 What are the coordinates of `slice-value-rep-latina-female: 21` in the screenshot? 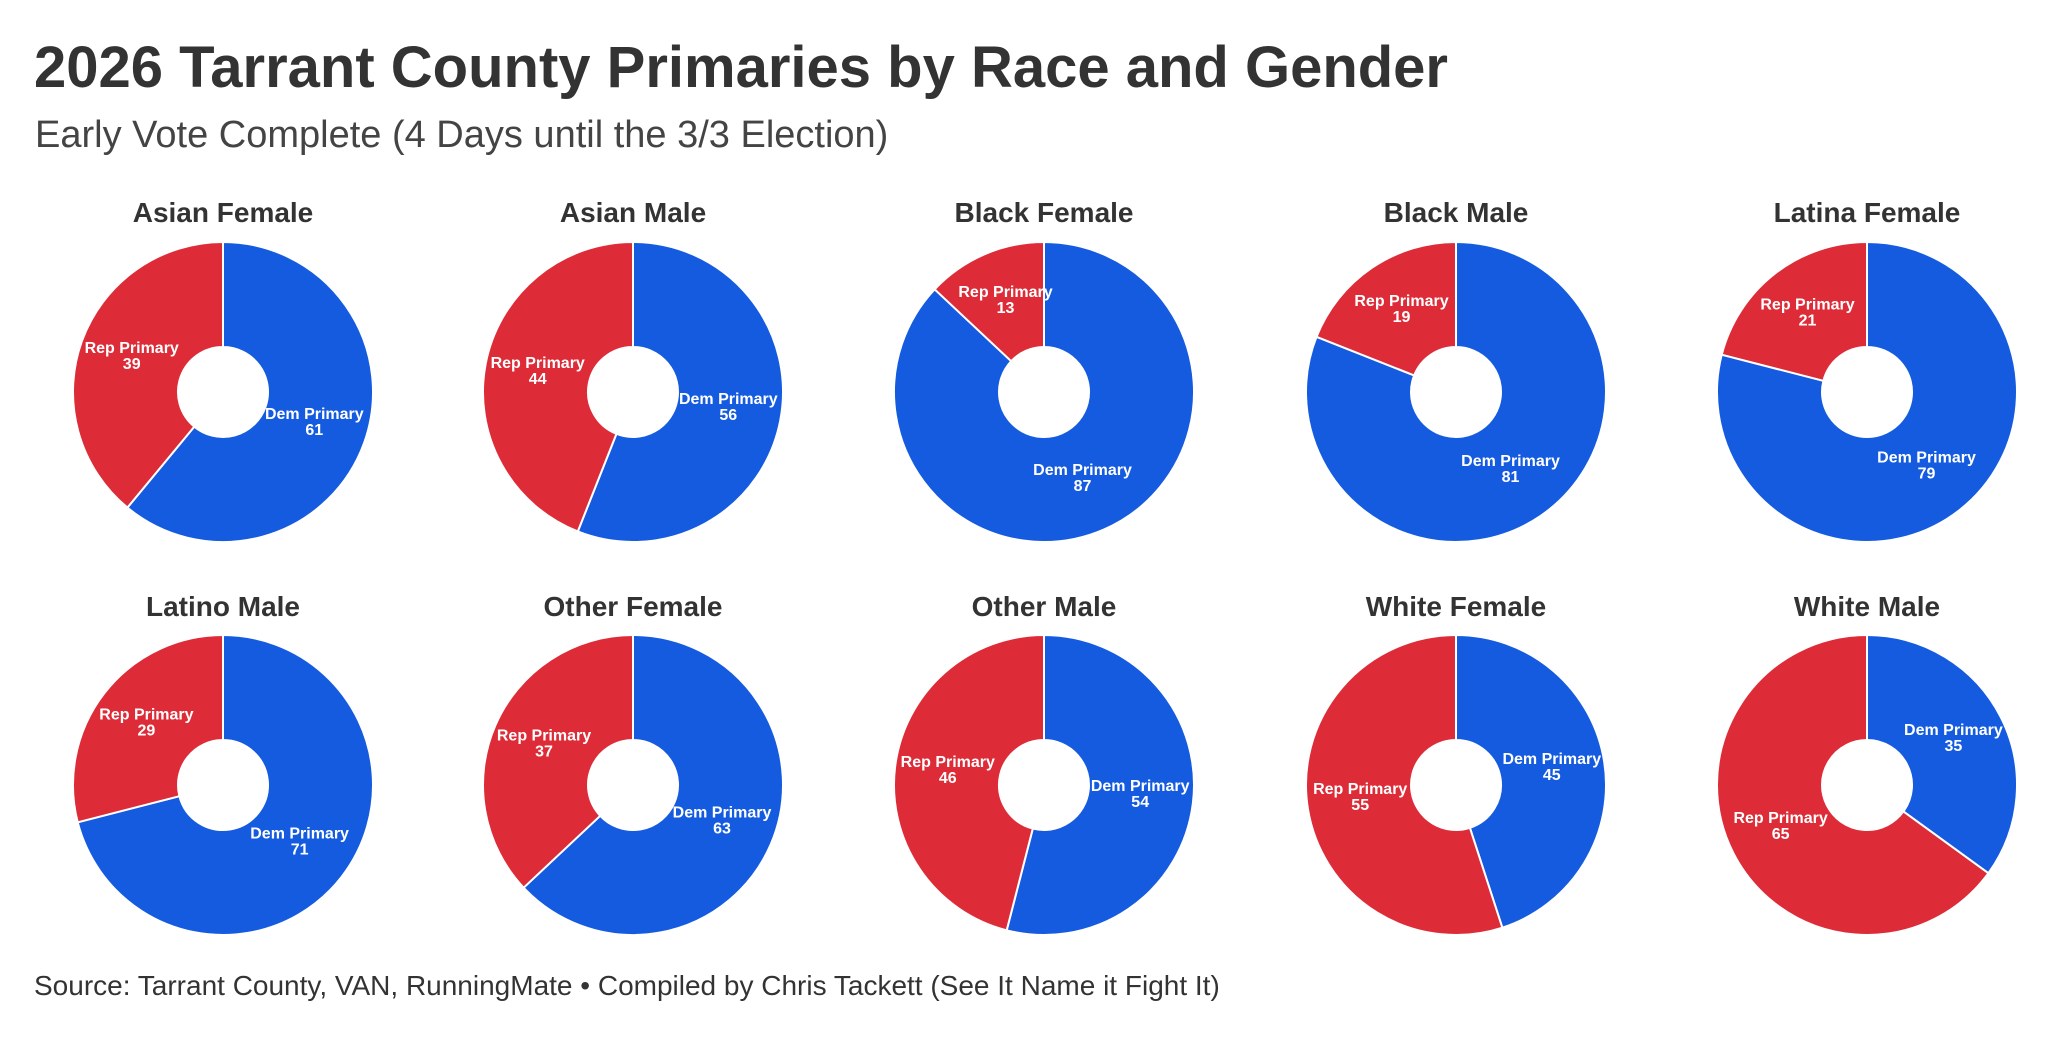 It's located at (1808, 320).